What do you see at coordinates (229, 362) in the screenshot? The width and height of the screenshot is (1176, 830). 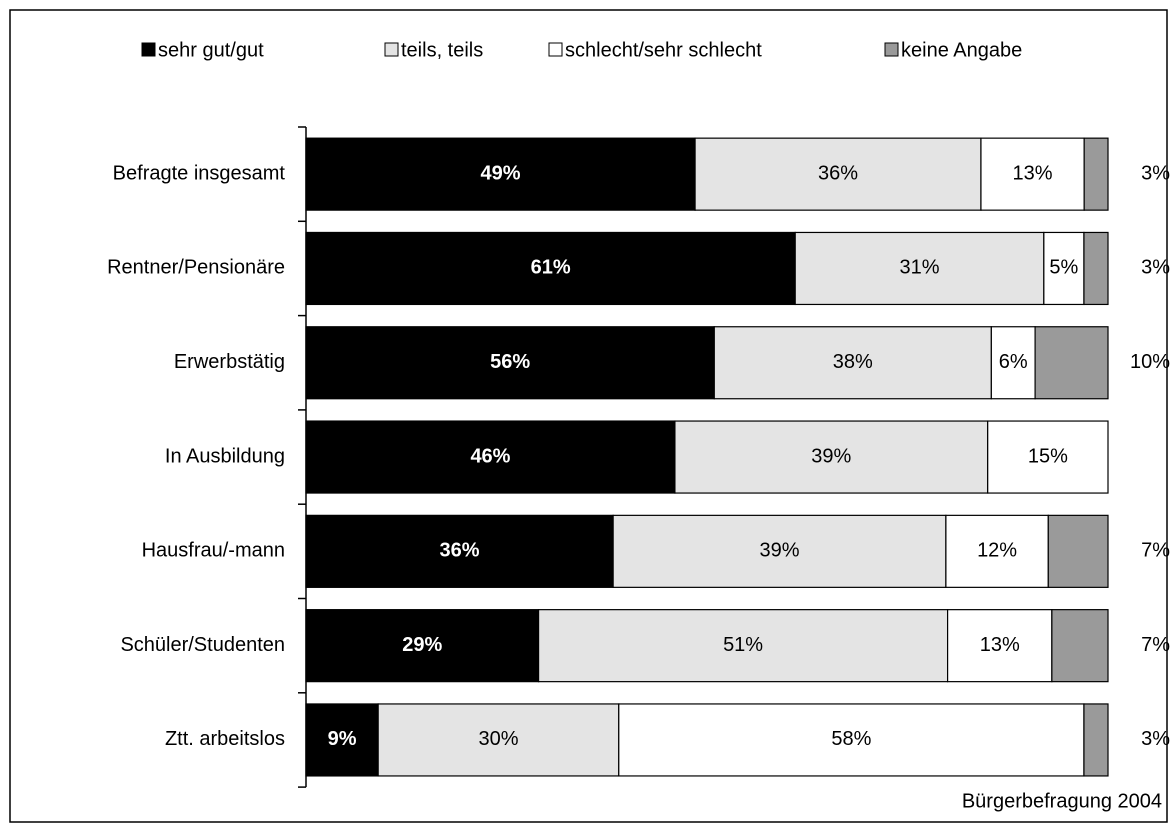 I see `category-label: Erwerbstätig` at bounding box center [229, 362].